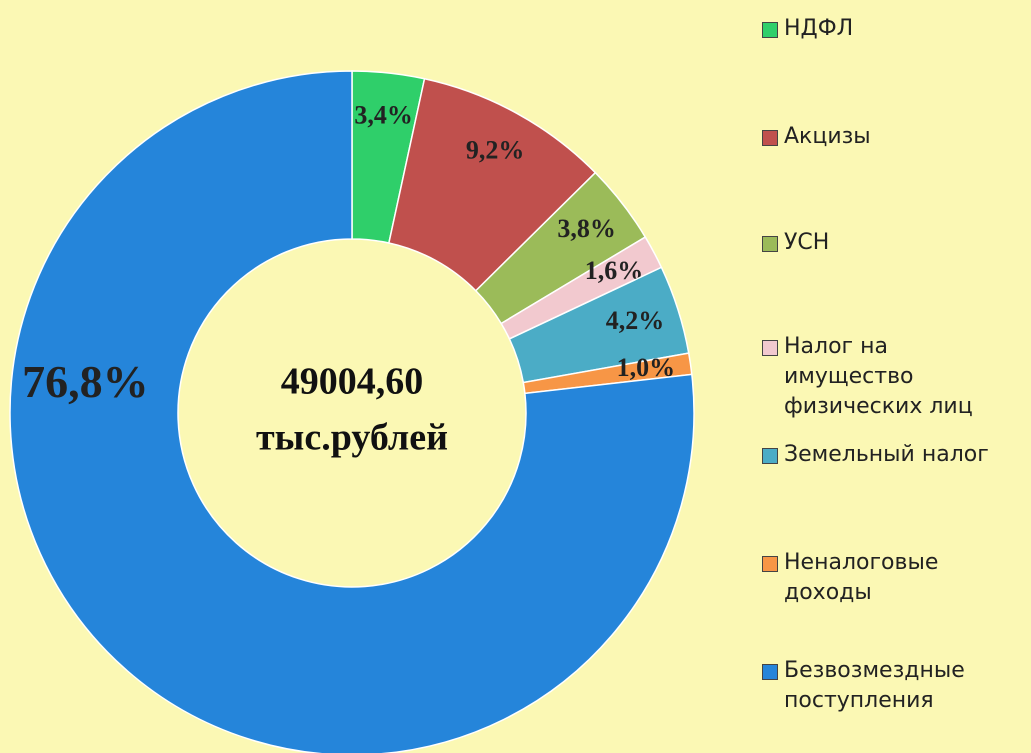  I want to click on data-label: 3,4%, so click(383, 115).